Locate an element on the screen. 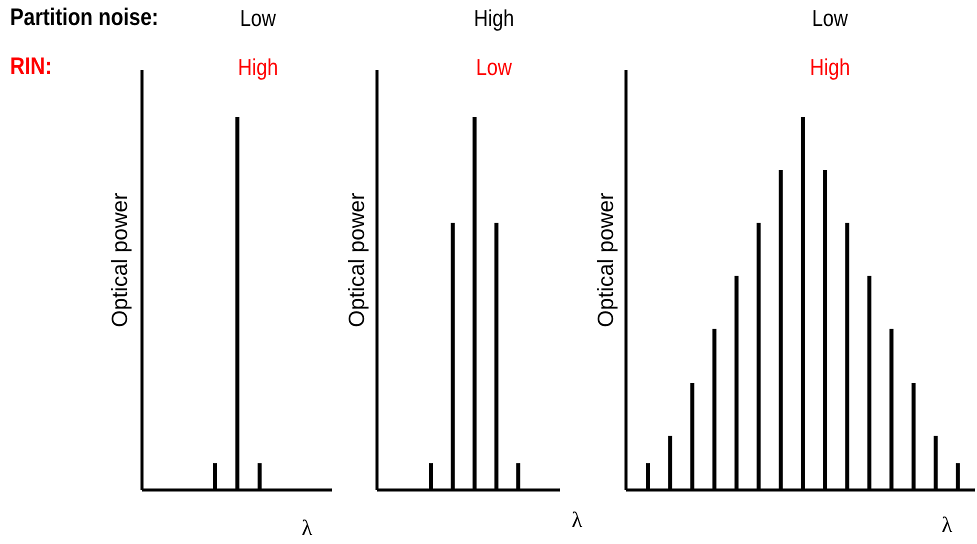 The height and width of the screenshot is (544, 977). text: RIN: is located at coordinates (31, 67).